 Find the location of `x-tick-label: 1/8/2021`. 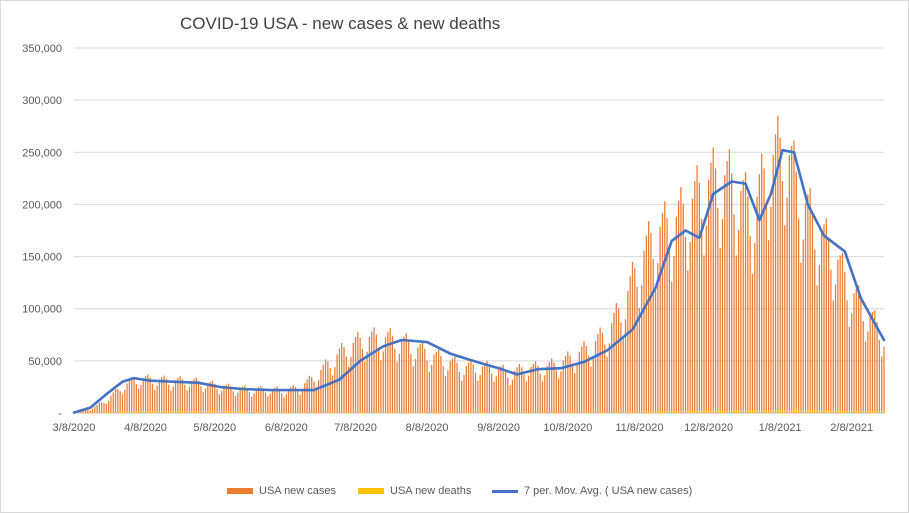

x-tick-label: 1/8/2021 is located at coordinates (780, 428).